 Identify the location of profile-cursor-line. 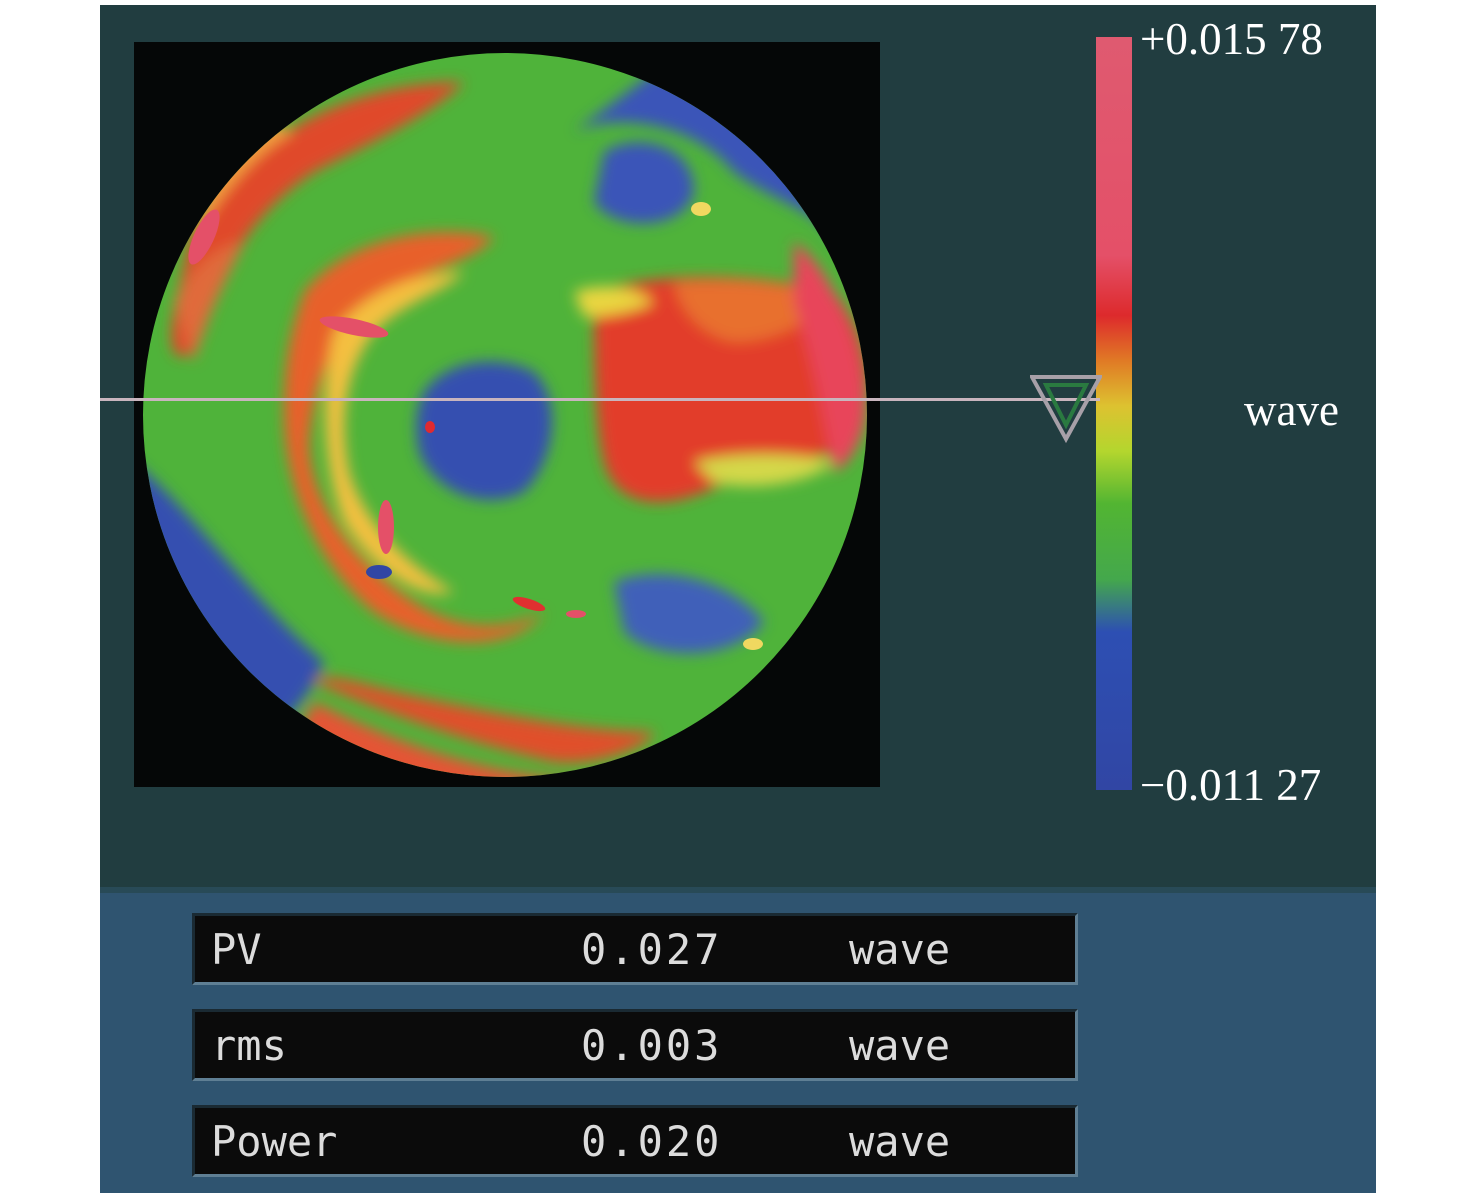
(600, 399).